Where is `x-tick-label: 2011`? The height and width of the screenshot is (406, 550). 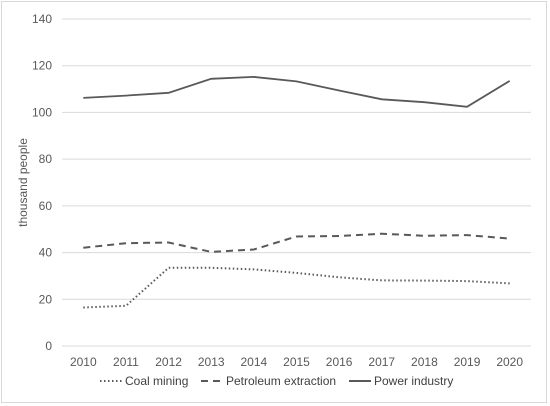
x-tick-label: 2011 is located at coordinates (126, 362).